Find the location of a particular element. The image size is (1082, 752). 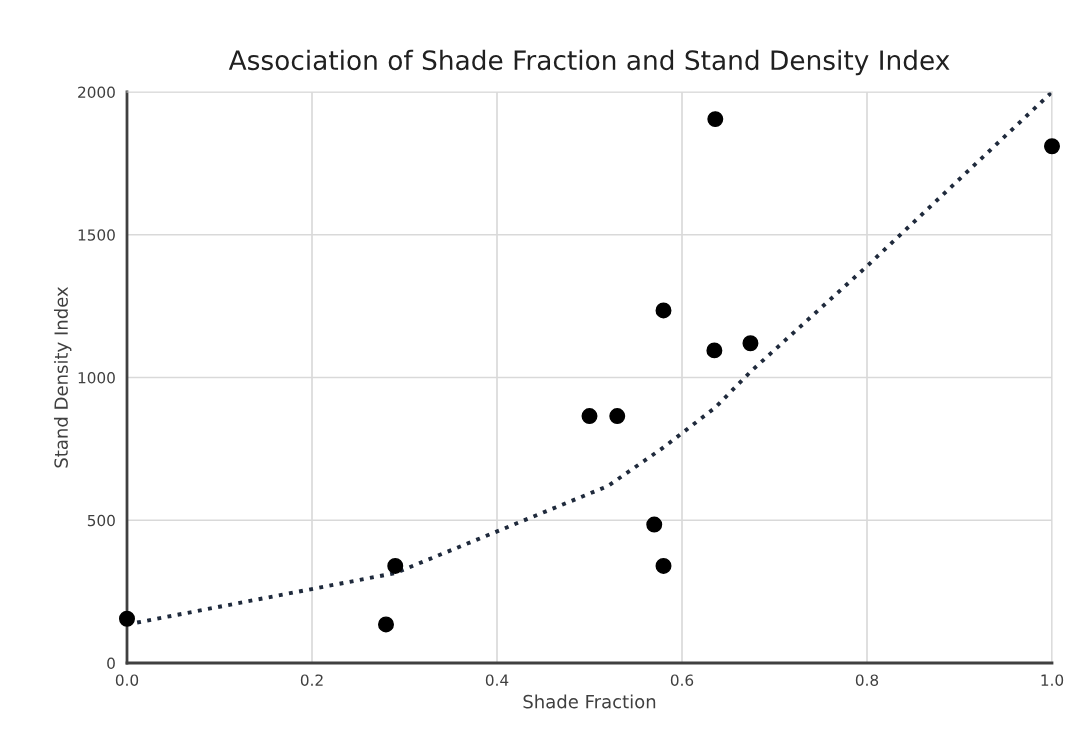

y-tick-label: 1500 is located at coordinates (96, 235).